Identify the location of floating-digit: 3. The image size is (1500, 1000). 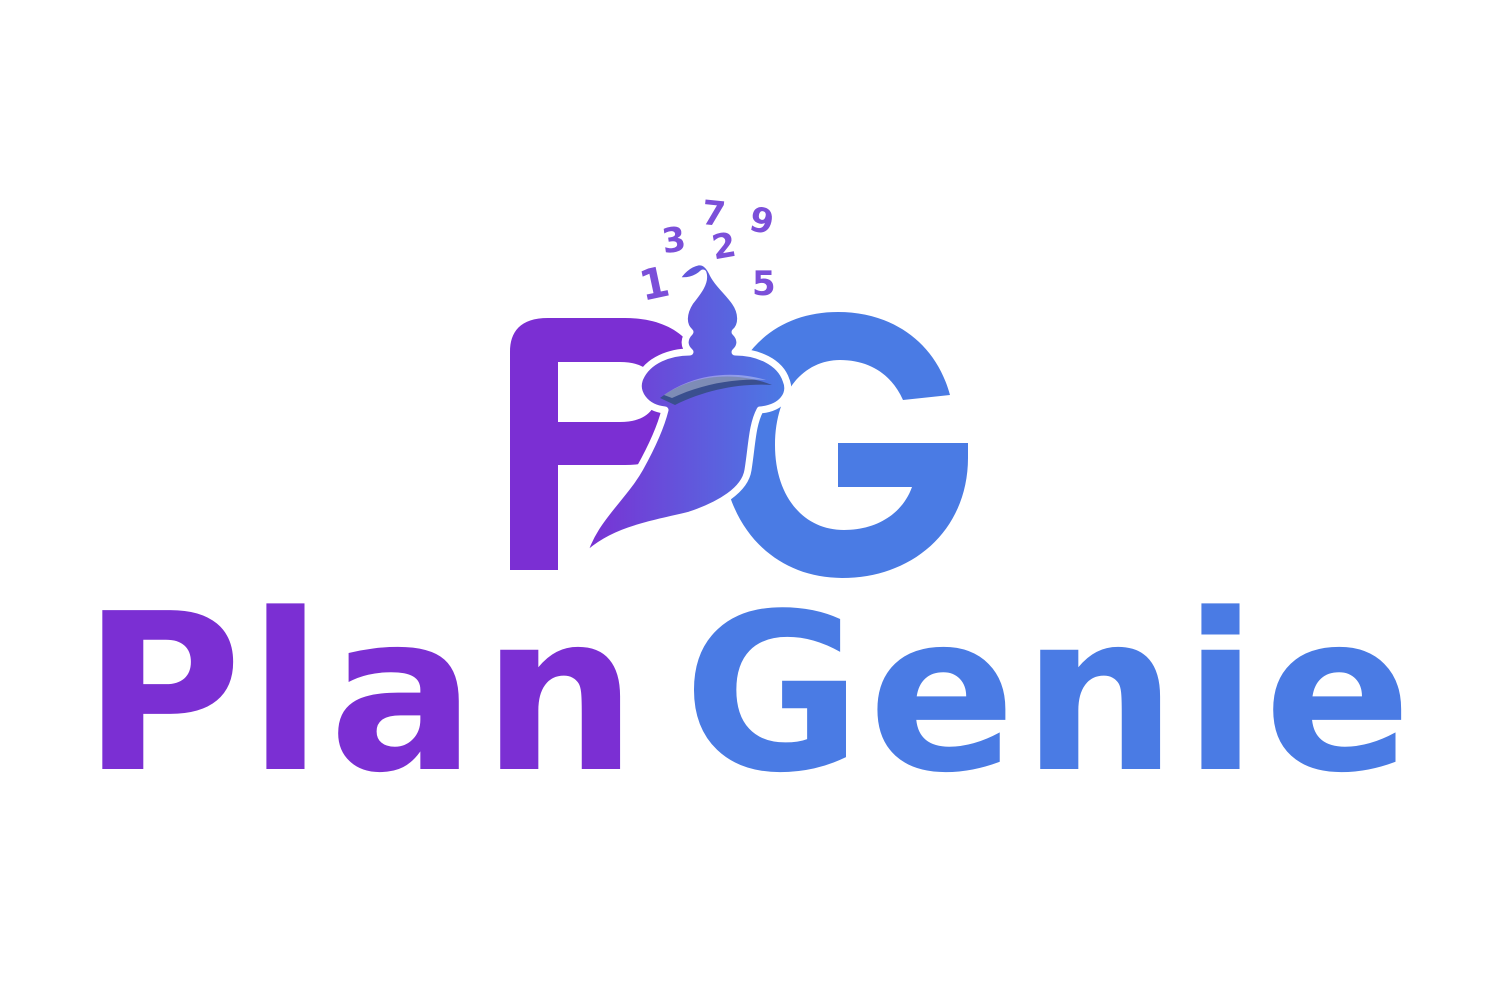
(673, 240).